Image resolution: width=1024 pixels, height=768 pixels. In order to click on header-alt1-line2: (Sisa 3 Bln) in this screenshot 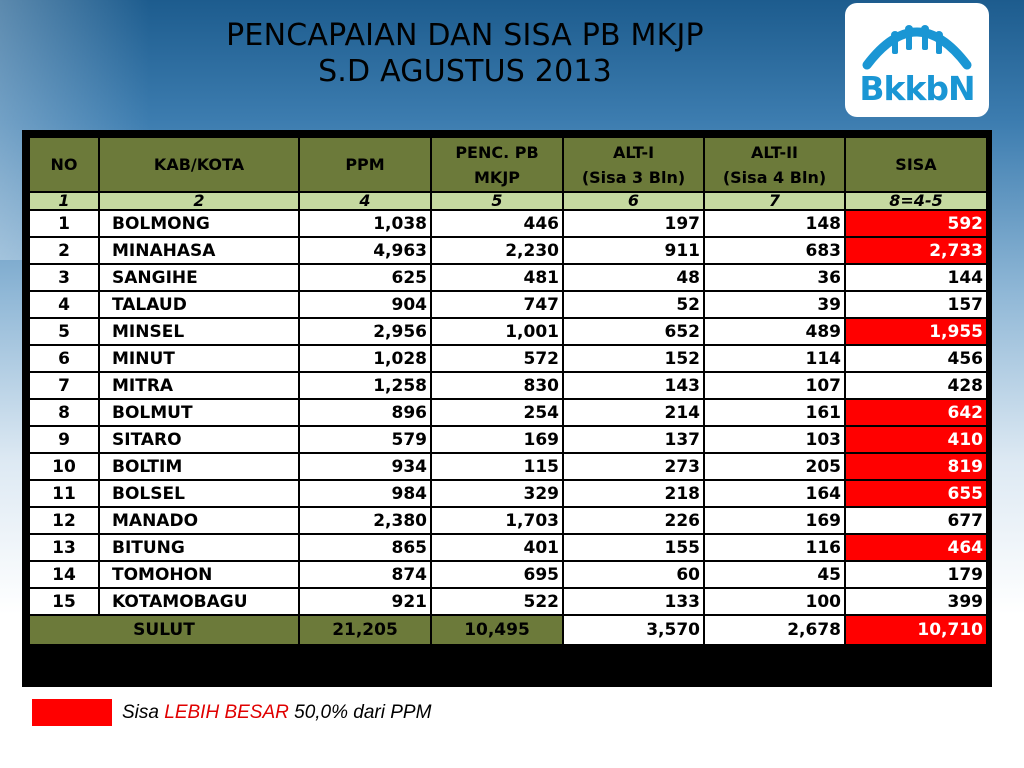, I will do `click(633, 177)`.